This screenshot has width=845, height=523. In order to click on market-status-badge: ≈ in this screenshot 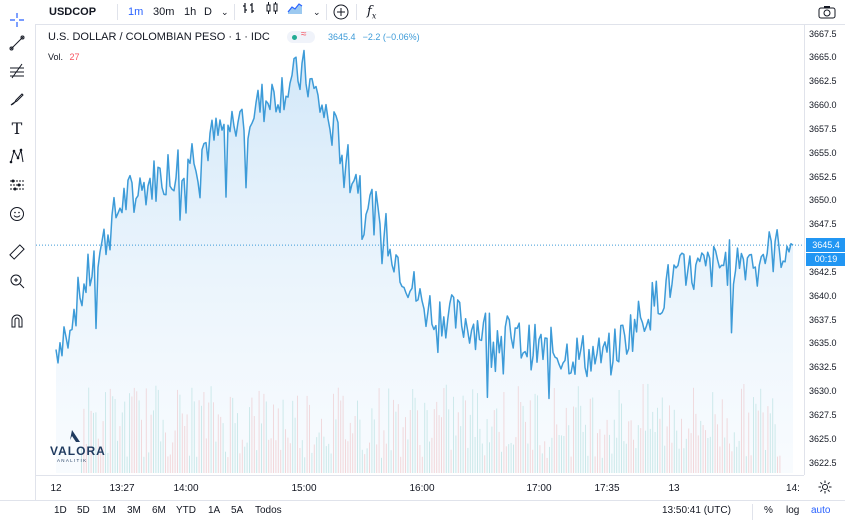, I will do `click(301, 37)`.